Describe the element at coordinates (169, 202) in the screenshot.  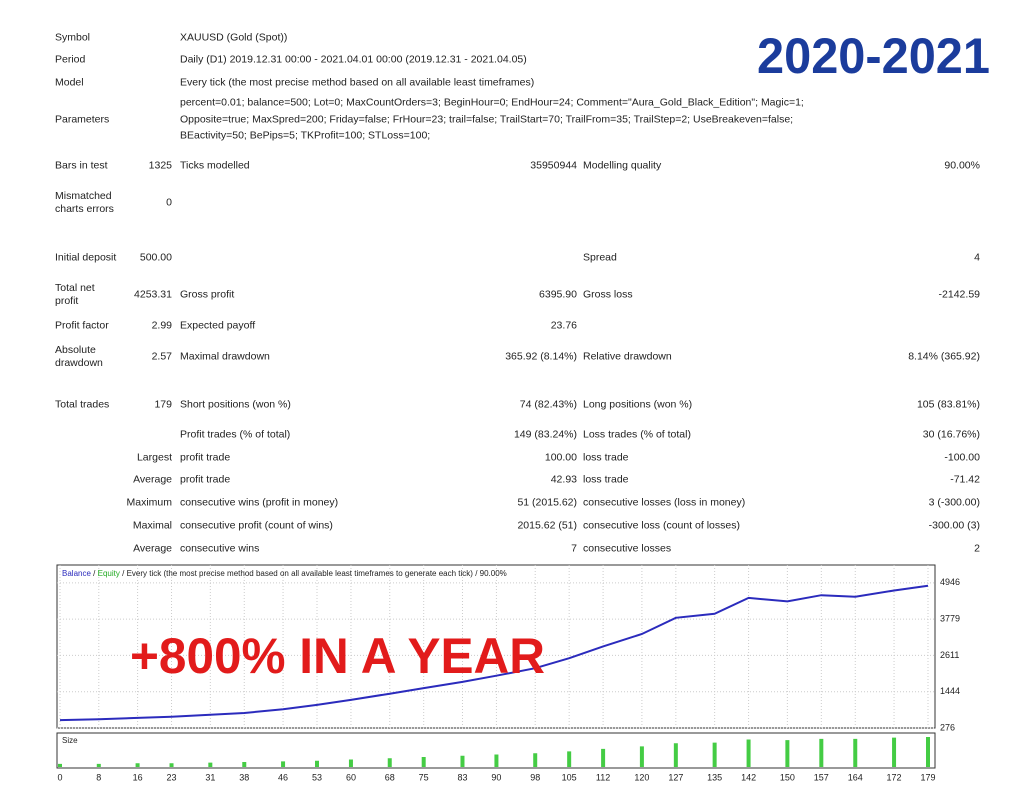
I see `report-value: 0` at that location.